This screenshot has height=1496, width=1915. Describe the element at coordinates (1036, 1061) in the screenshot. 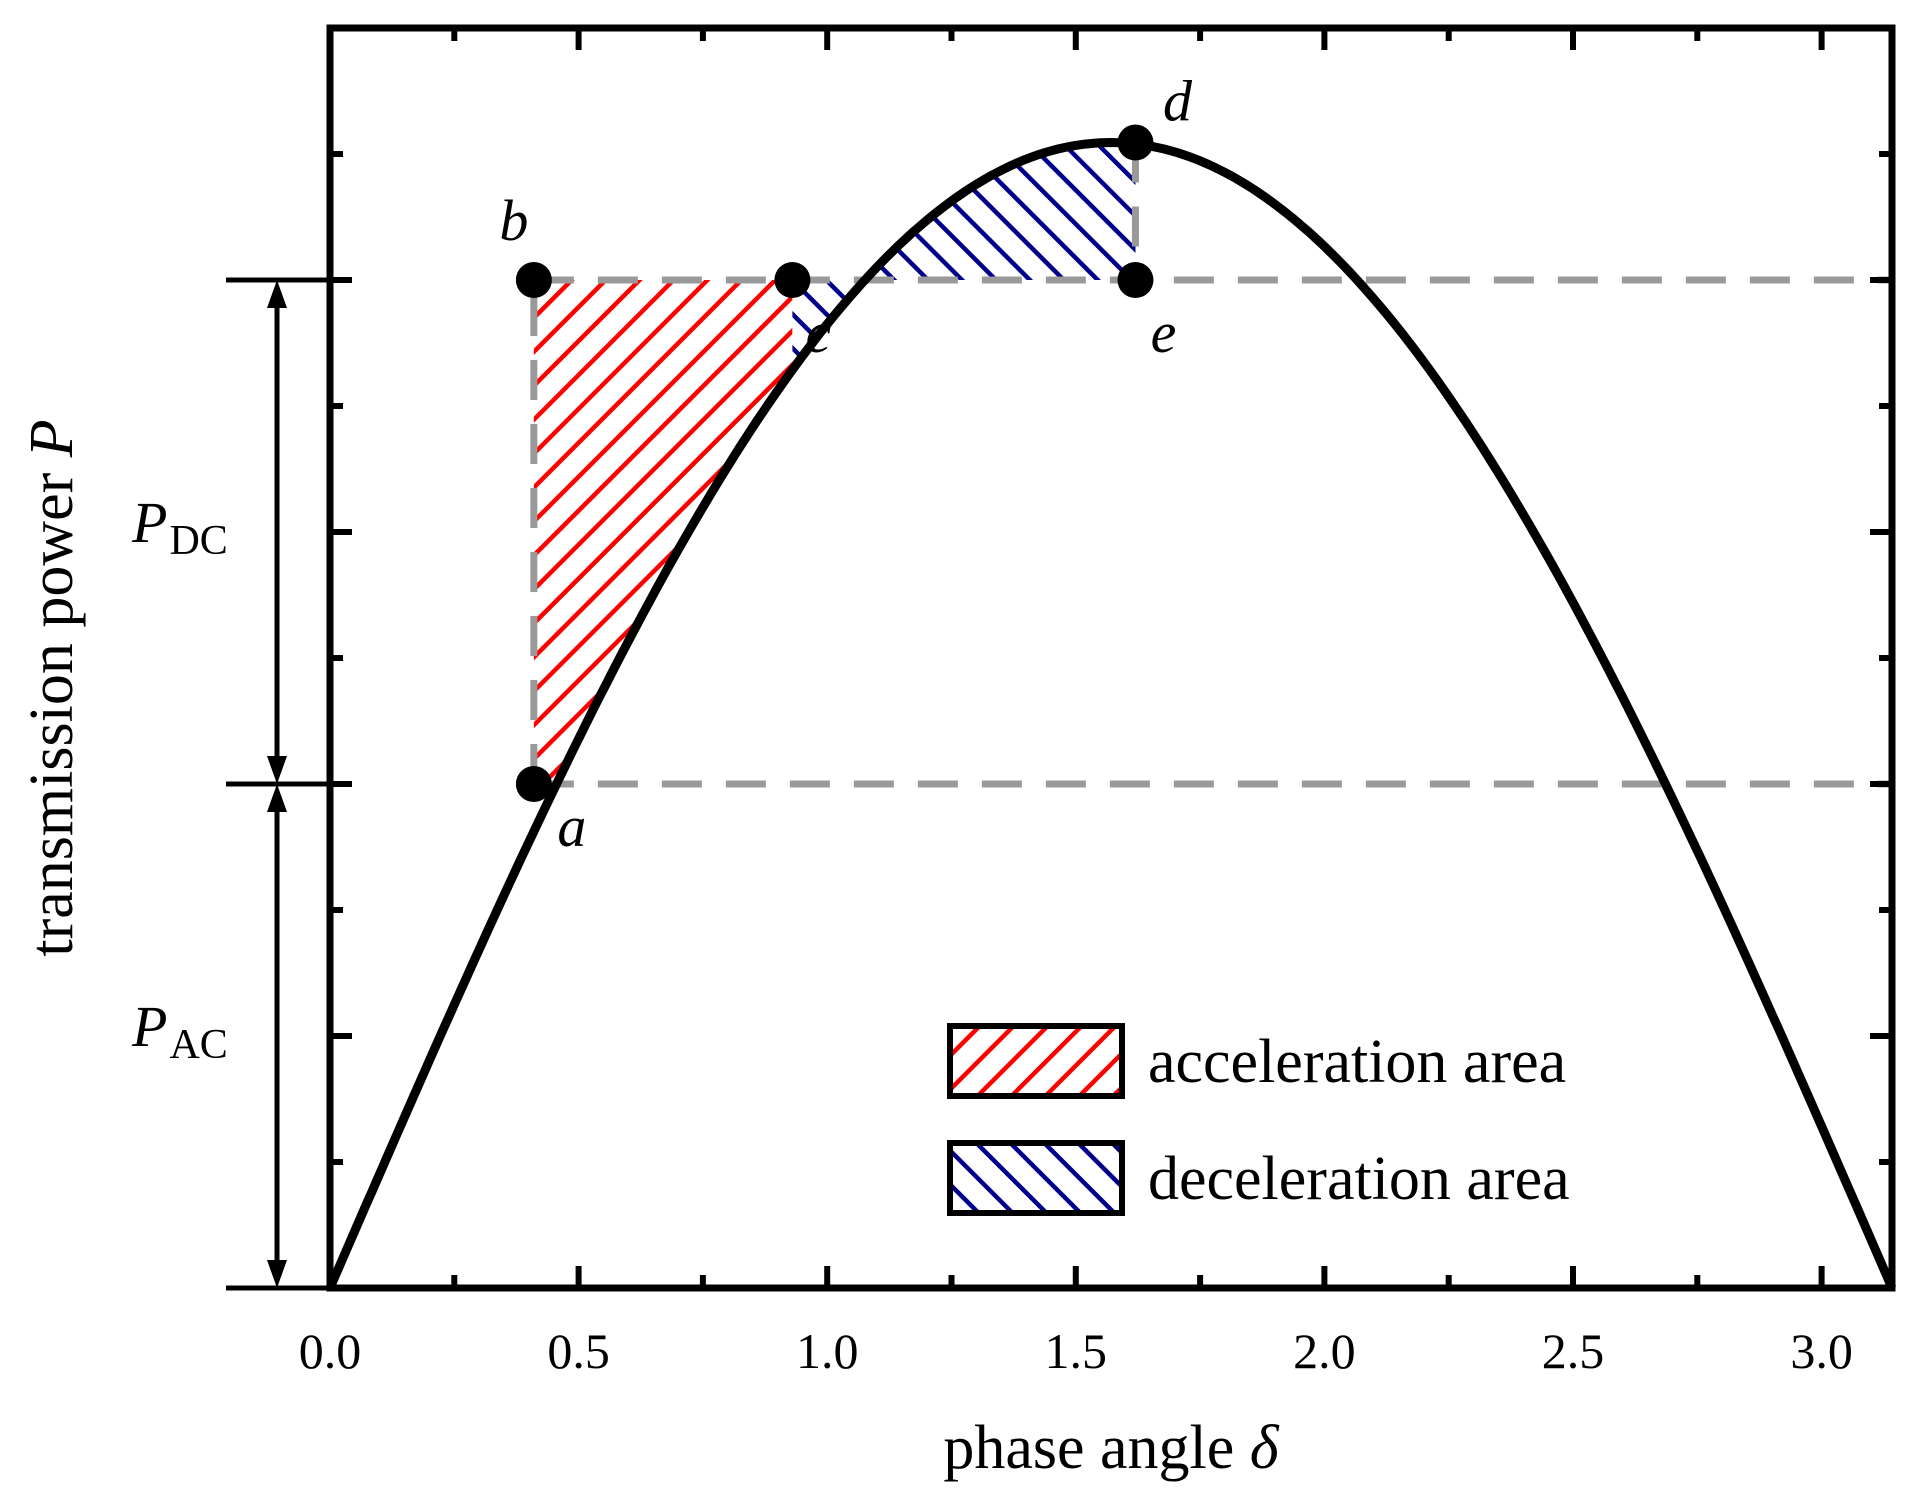

I see `legend-swatch-acceleration` at that location.